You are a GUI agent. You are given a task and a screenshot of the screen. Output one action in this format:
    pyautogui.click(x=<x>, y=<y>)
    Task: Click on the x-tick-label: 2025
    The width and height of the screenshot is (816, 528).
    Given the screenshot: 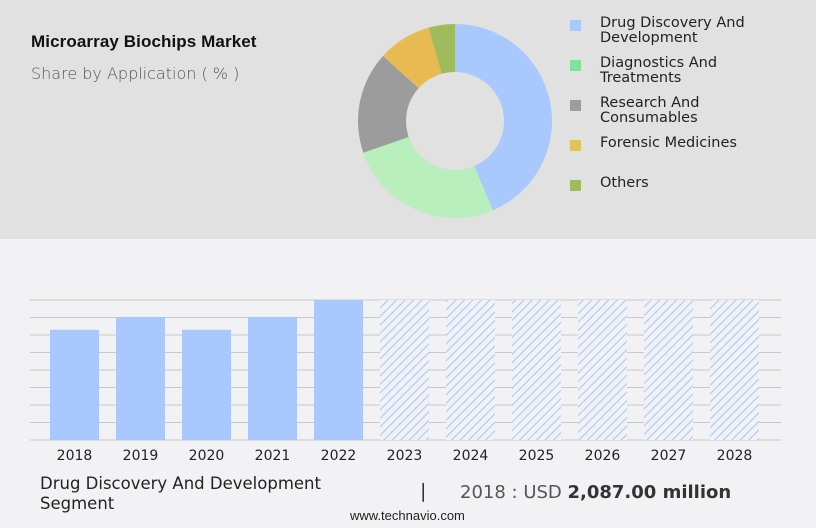 What is the action you would take?
    pyautogui.click(x=537, y=456)
    